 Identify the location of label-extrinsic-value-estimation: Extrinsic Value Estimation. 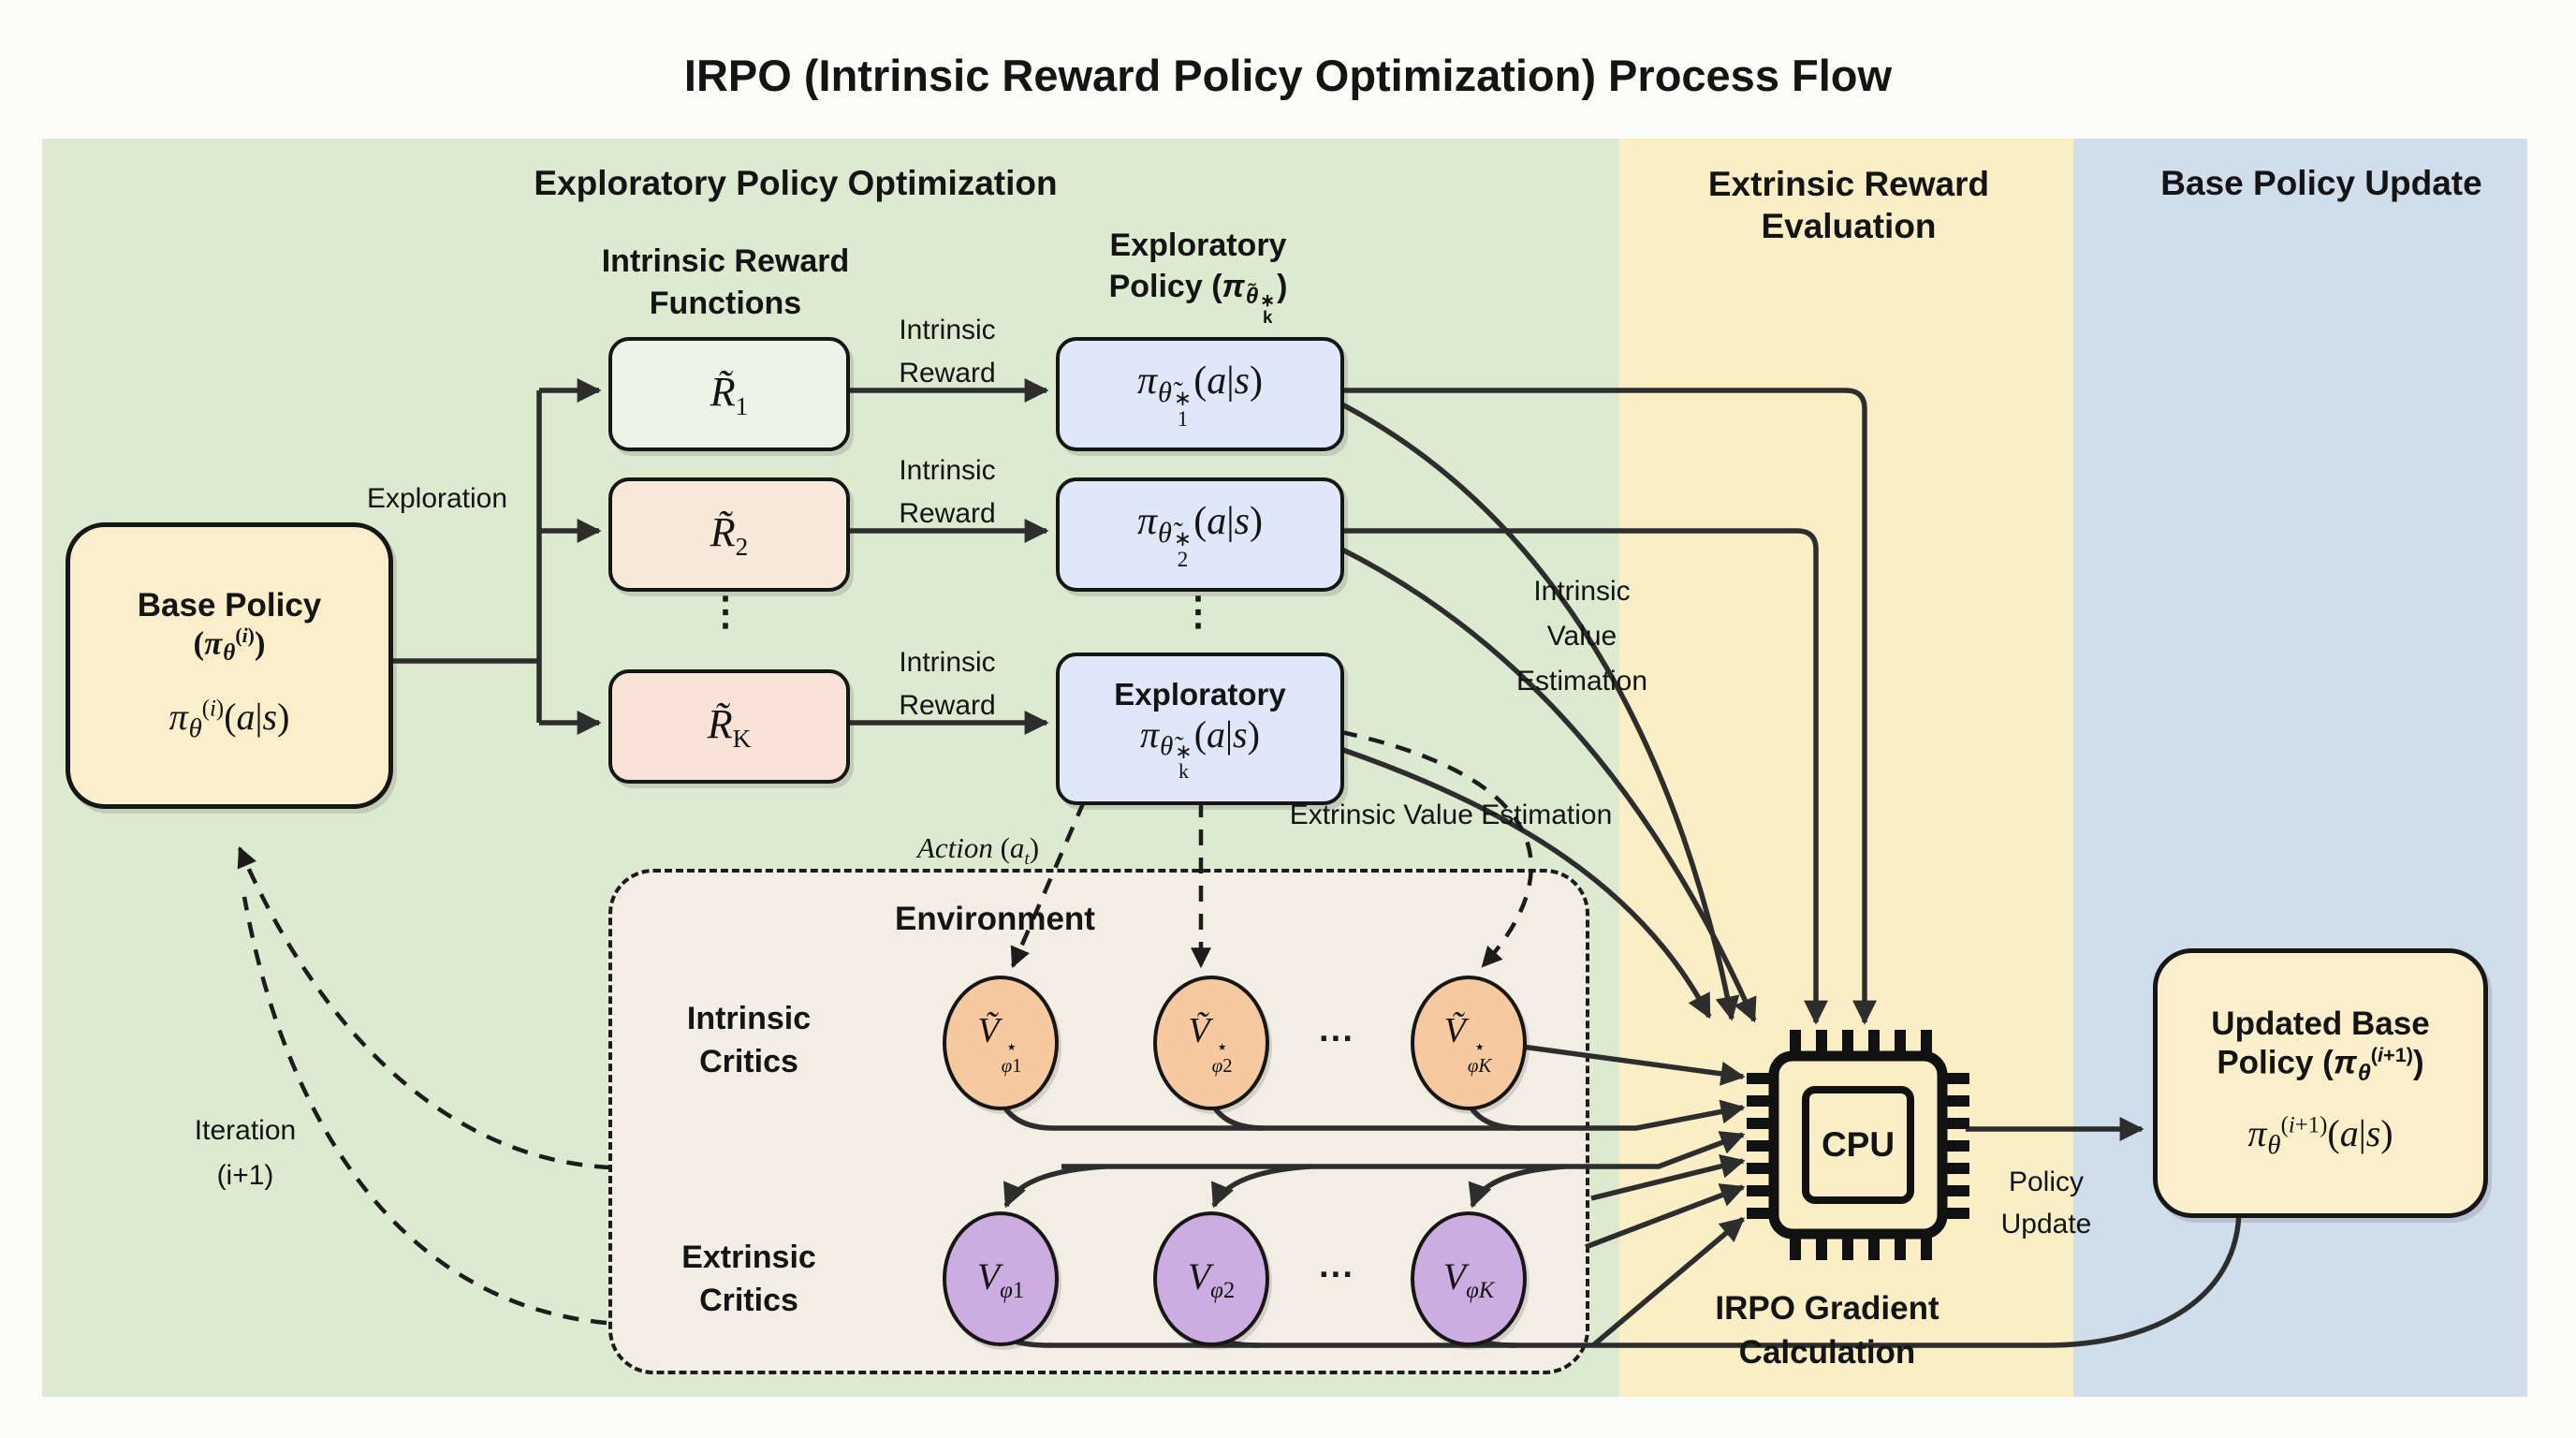
(1451, 814).